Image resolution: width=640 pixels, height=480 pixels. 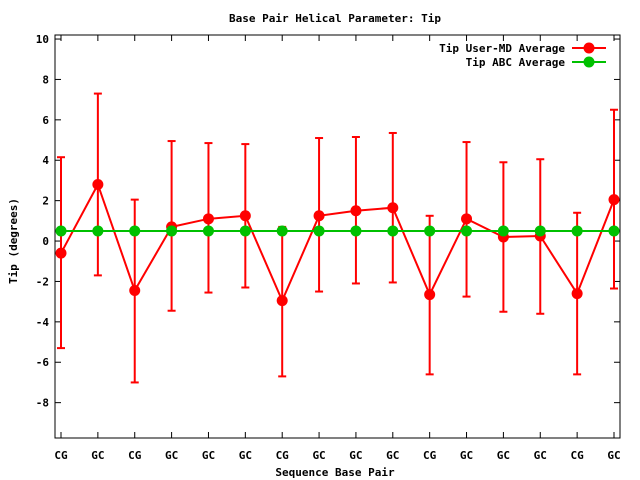 What do you see at coordinates (45, 160) in the screenshot?
I see `y-tick-label: 4` at bounding box center [45, 160].